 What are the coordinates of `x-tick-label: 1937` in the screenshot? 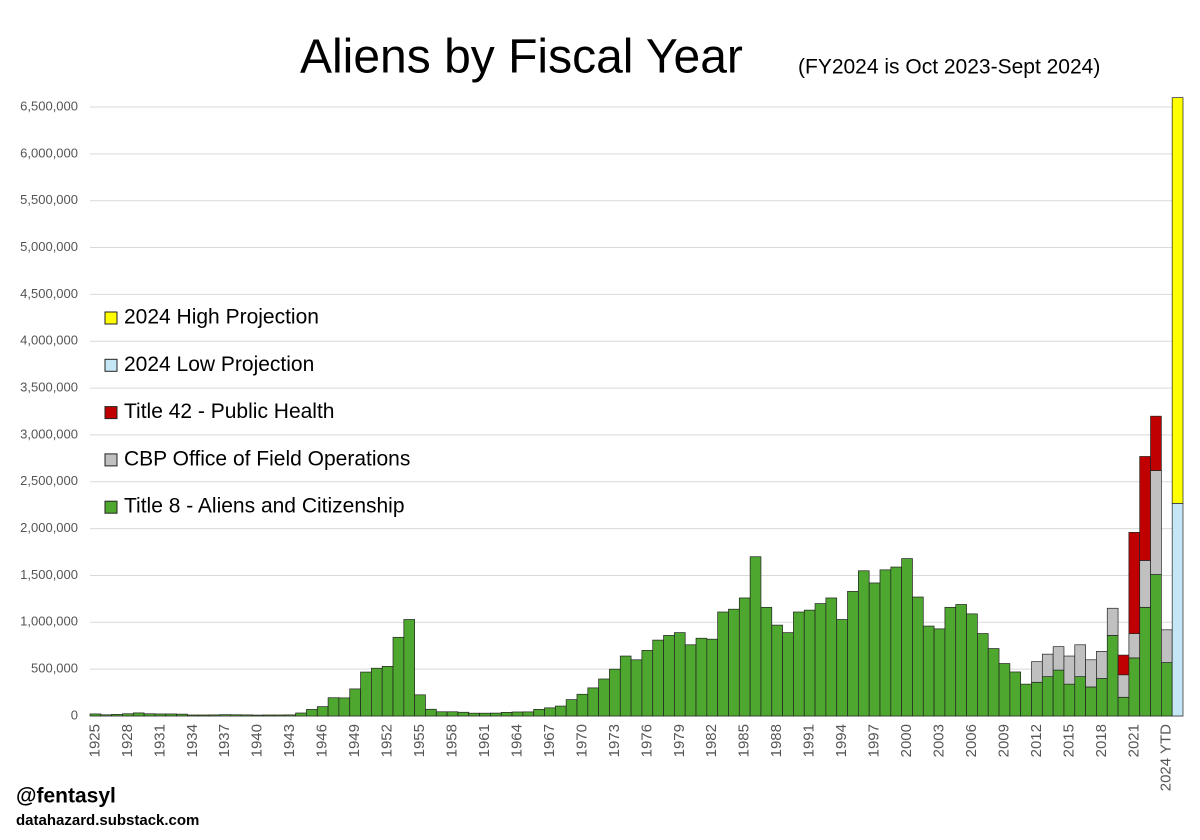 It's located at (224, 740).